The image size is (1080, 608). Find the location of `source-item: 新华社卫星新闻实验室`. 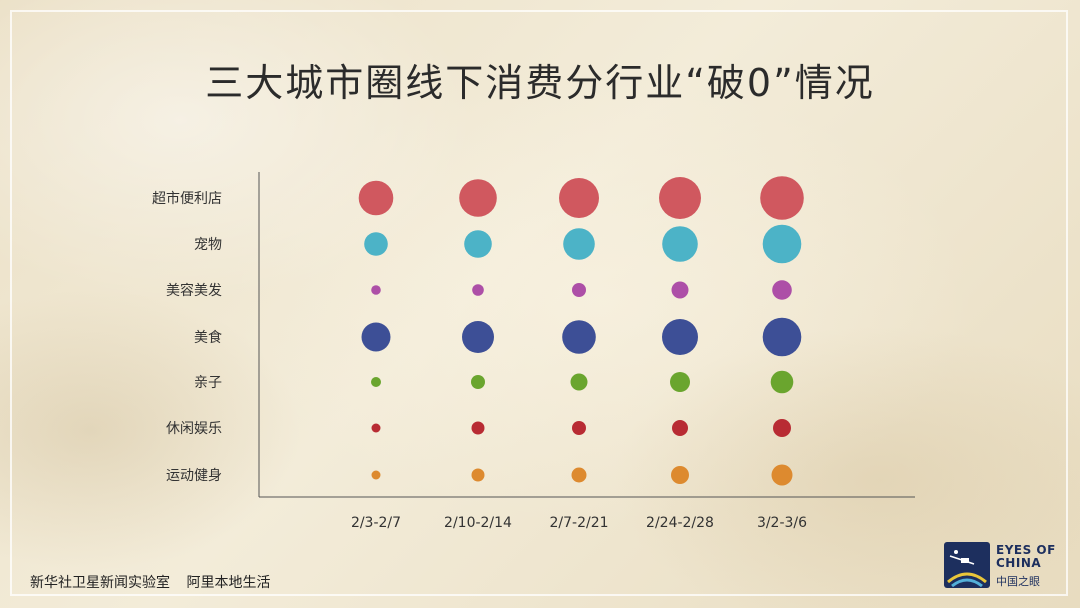

source-item: 新华社卫星新闻实验室 is located at coordinates (100, 583).